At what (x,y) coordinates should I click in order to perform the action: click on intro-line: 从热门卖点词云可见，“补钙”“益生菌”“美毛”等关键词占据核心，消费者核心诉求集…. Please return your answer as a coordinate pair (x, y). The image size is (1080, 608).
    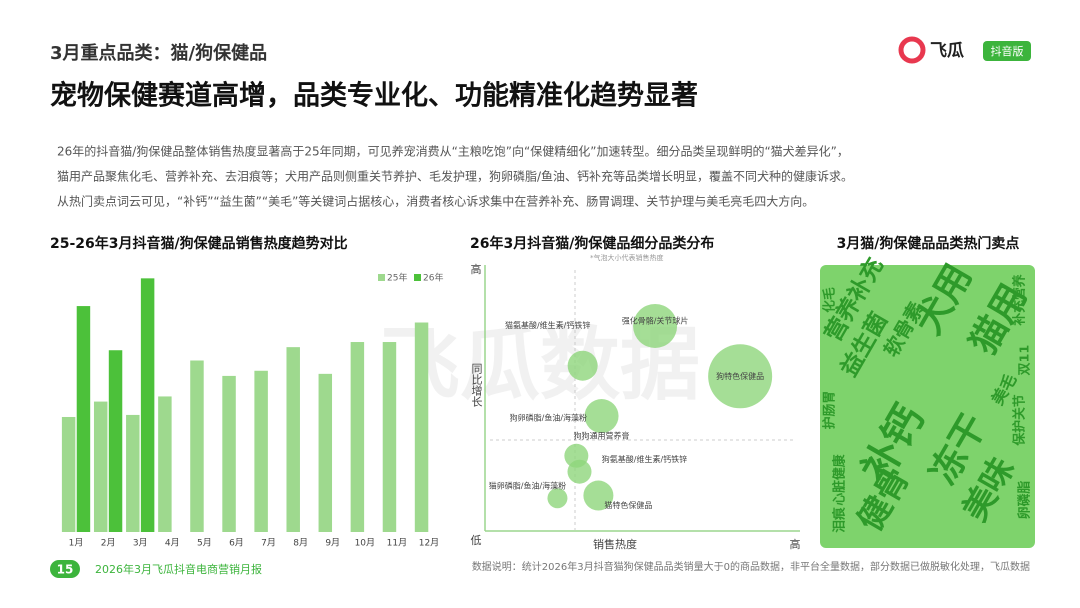
    Looking at the image, I should click on (435, 201).